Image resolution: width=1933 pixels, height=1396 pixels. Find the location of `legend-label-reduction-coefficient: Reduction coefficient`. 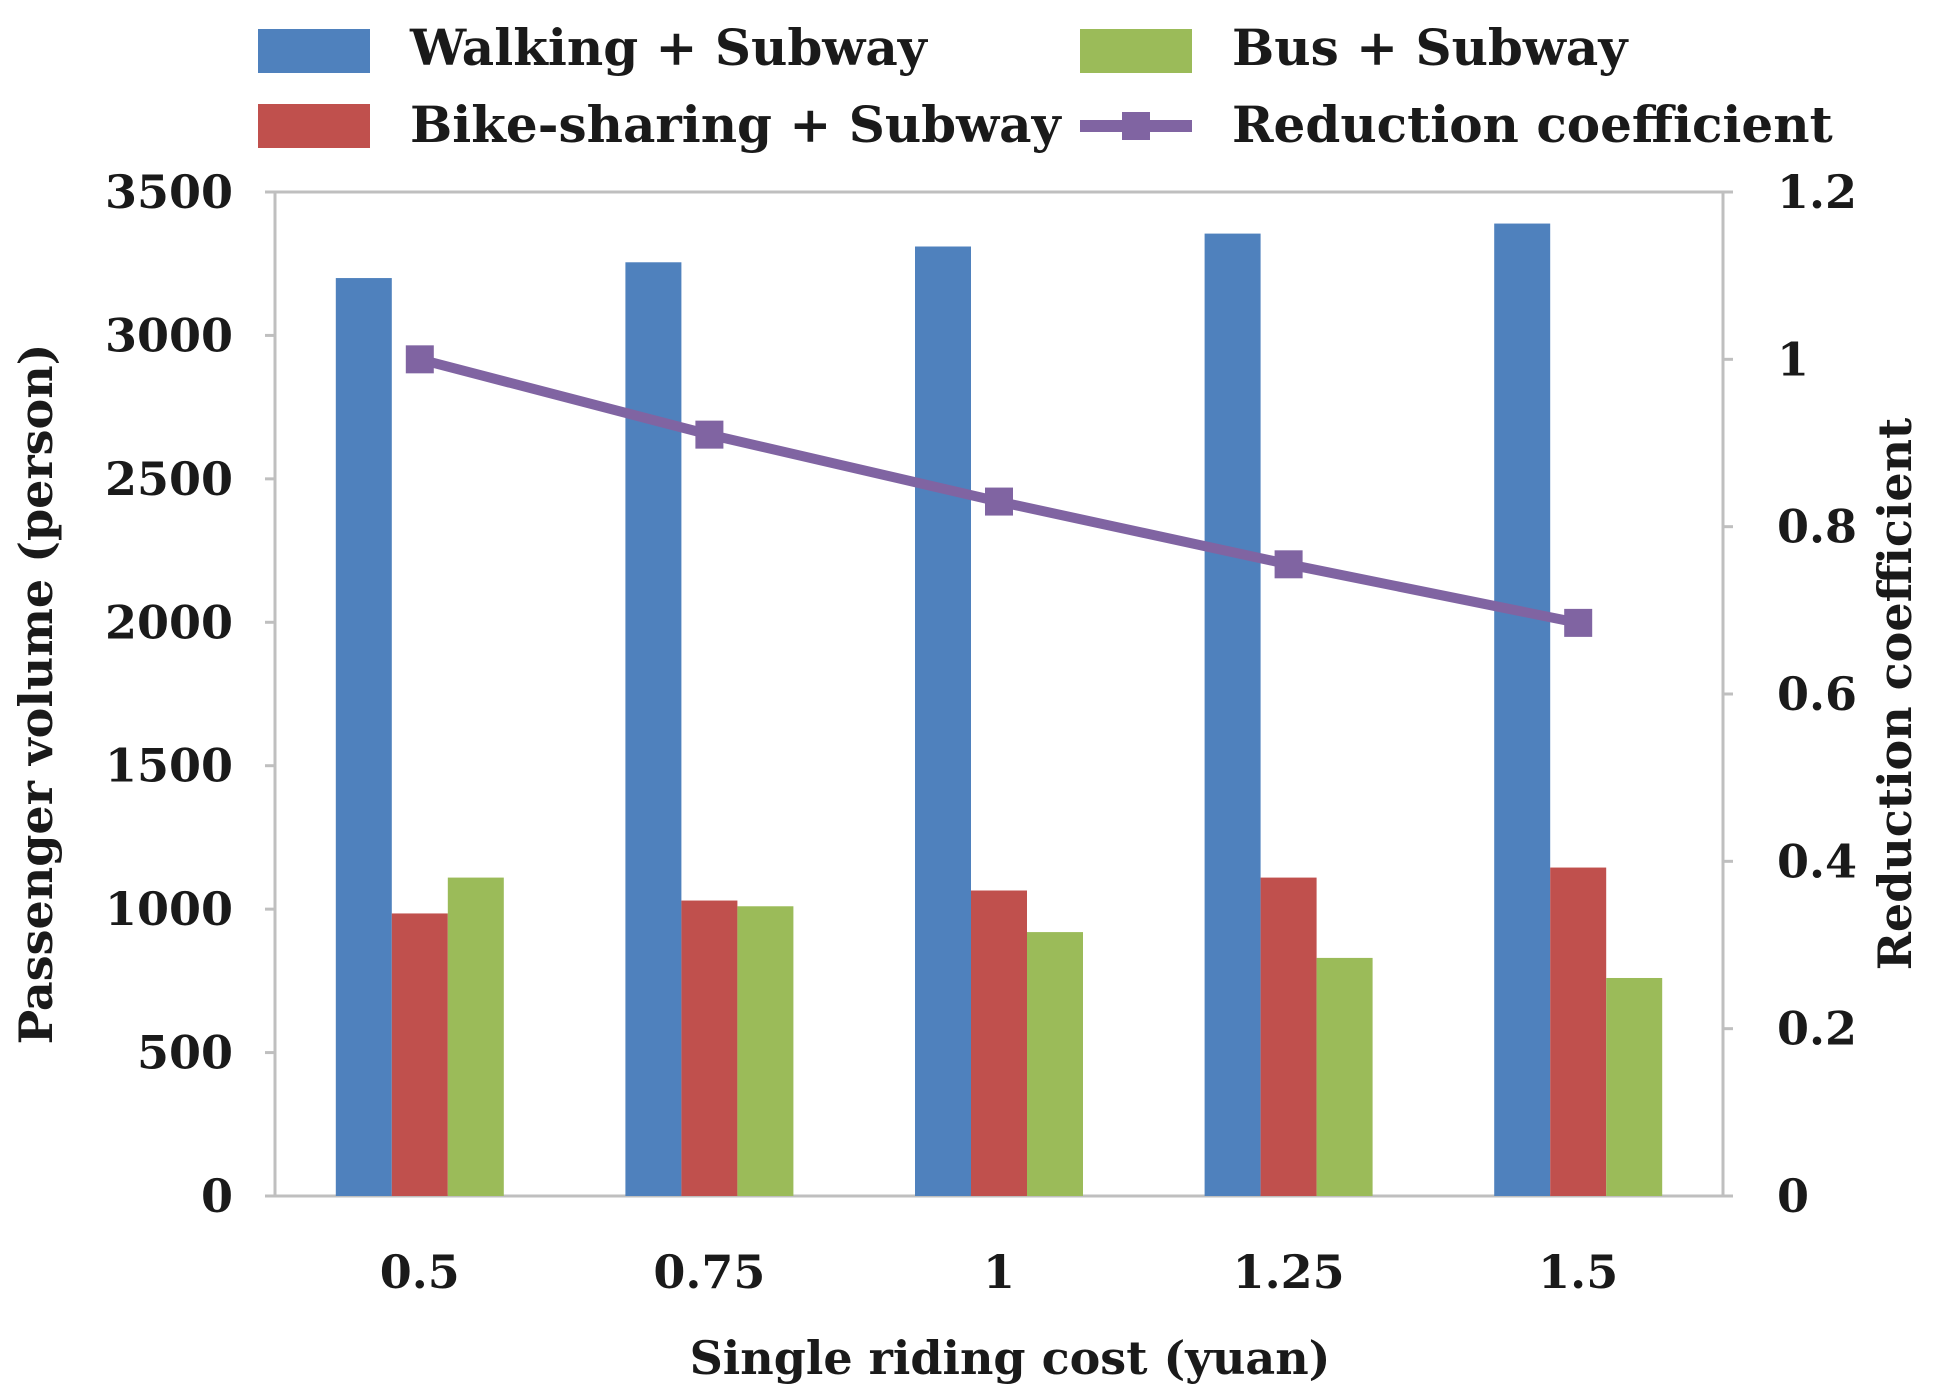

legend-label-reduction-coefficient: Reduction coefficient is located at coordinates (1532, 124).